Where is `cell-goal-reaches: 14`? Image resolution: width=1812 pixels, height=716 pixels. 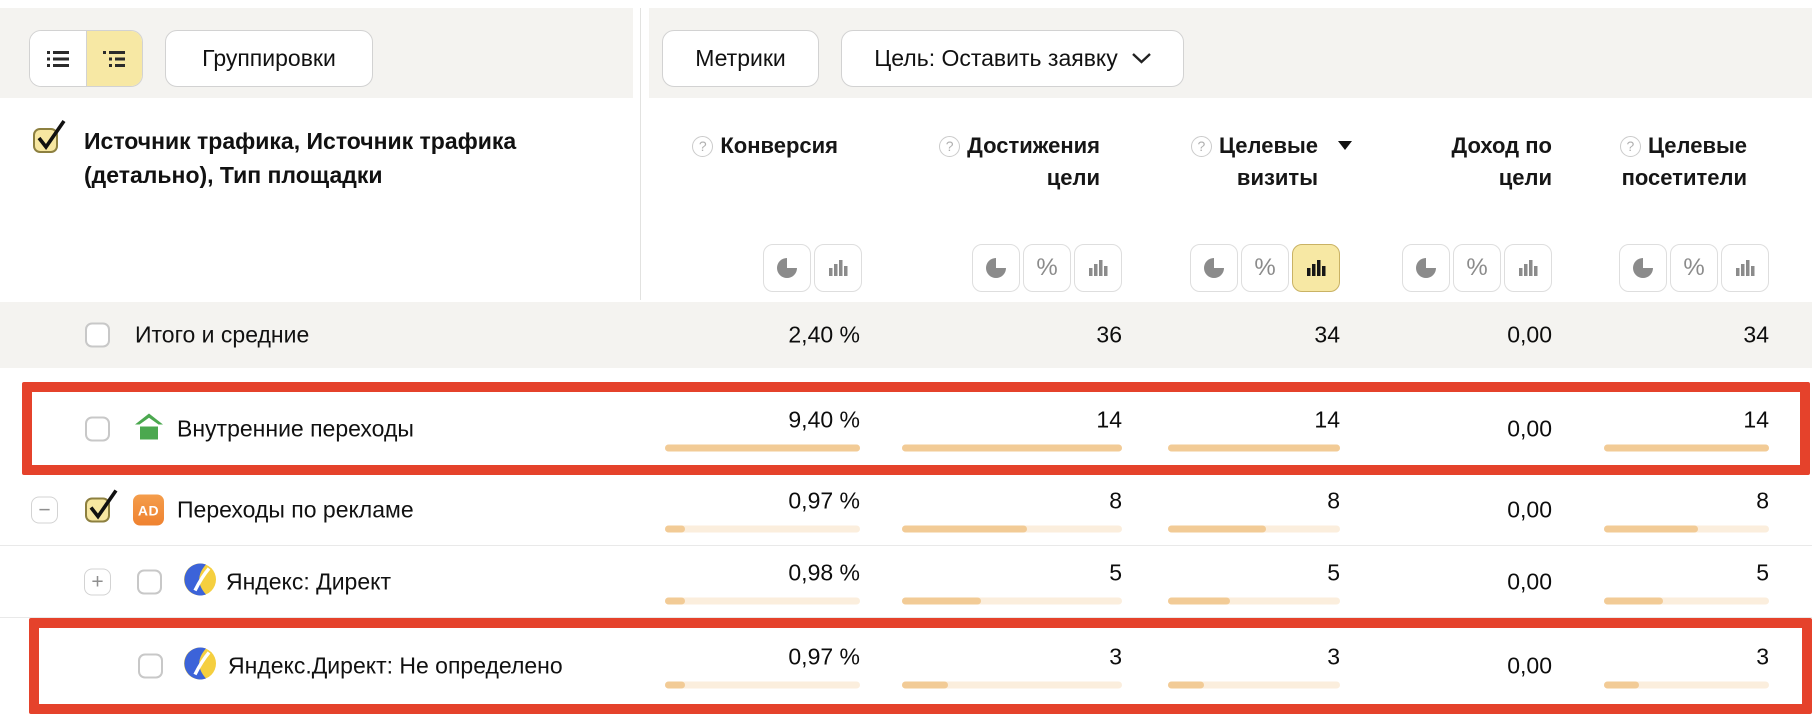
cell-goal-reaches: 14 is located at coordinates (1012, 428).